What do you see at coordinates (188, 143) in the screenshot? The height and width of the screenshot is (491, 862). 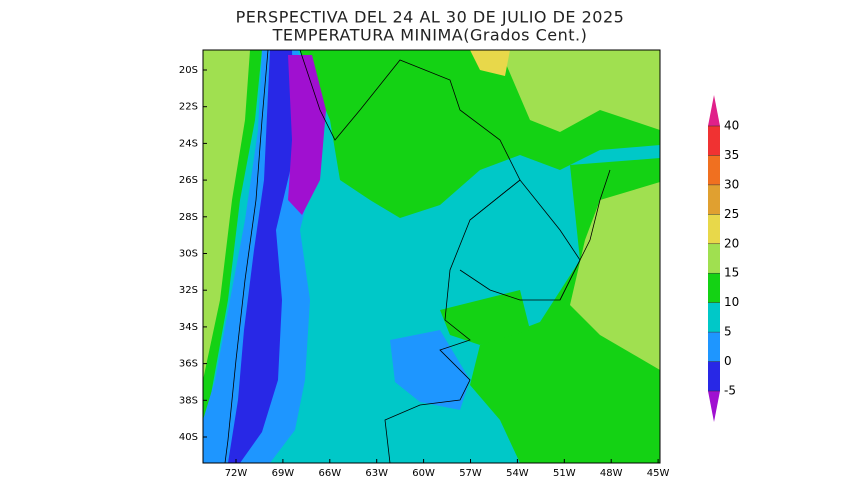 I see `latitude-label: 24S` at bounding box center [188, 143].